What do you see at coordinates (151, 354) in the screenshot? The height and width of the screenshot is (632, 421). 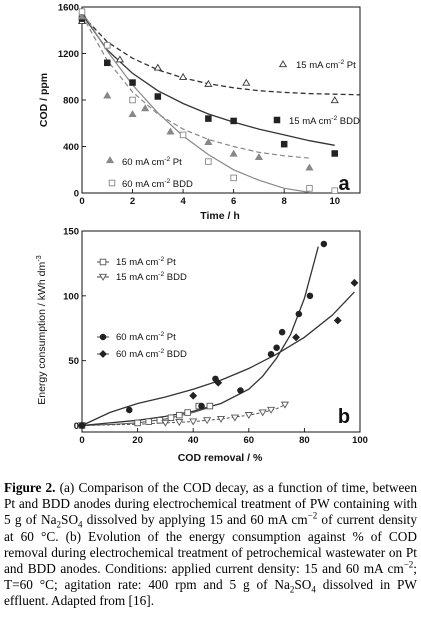 I see `legend-label: 60 mA cm-2 BDD` at bounding box center [151, 354].